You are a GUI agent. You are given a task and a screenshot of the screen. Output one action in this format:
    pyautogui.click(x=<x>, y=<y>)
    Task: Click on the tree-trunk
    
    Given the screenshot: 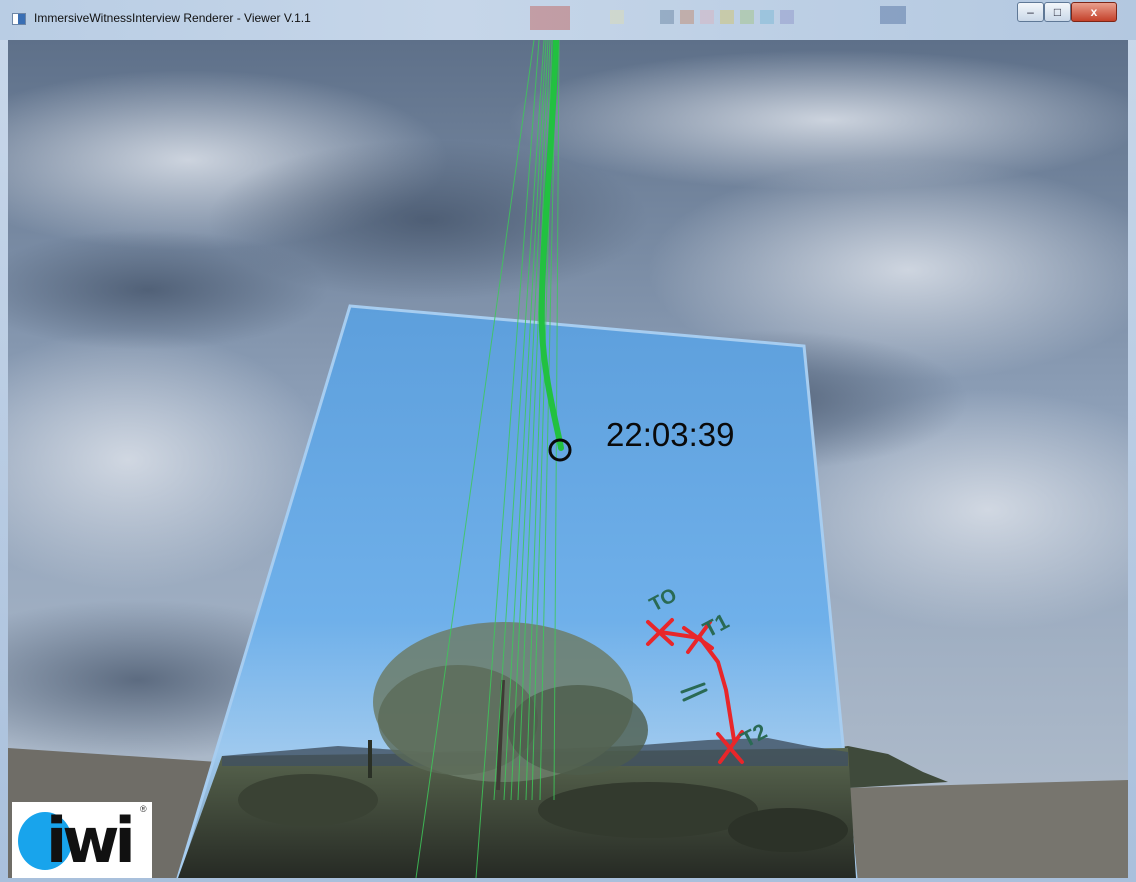 What is the action you would take?
    pyautogui.click(x=500, y=735)
    